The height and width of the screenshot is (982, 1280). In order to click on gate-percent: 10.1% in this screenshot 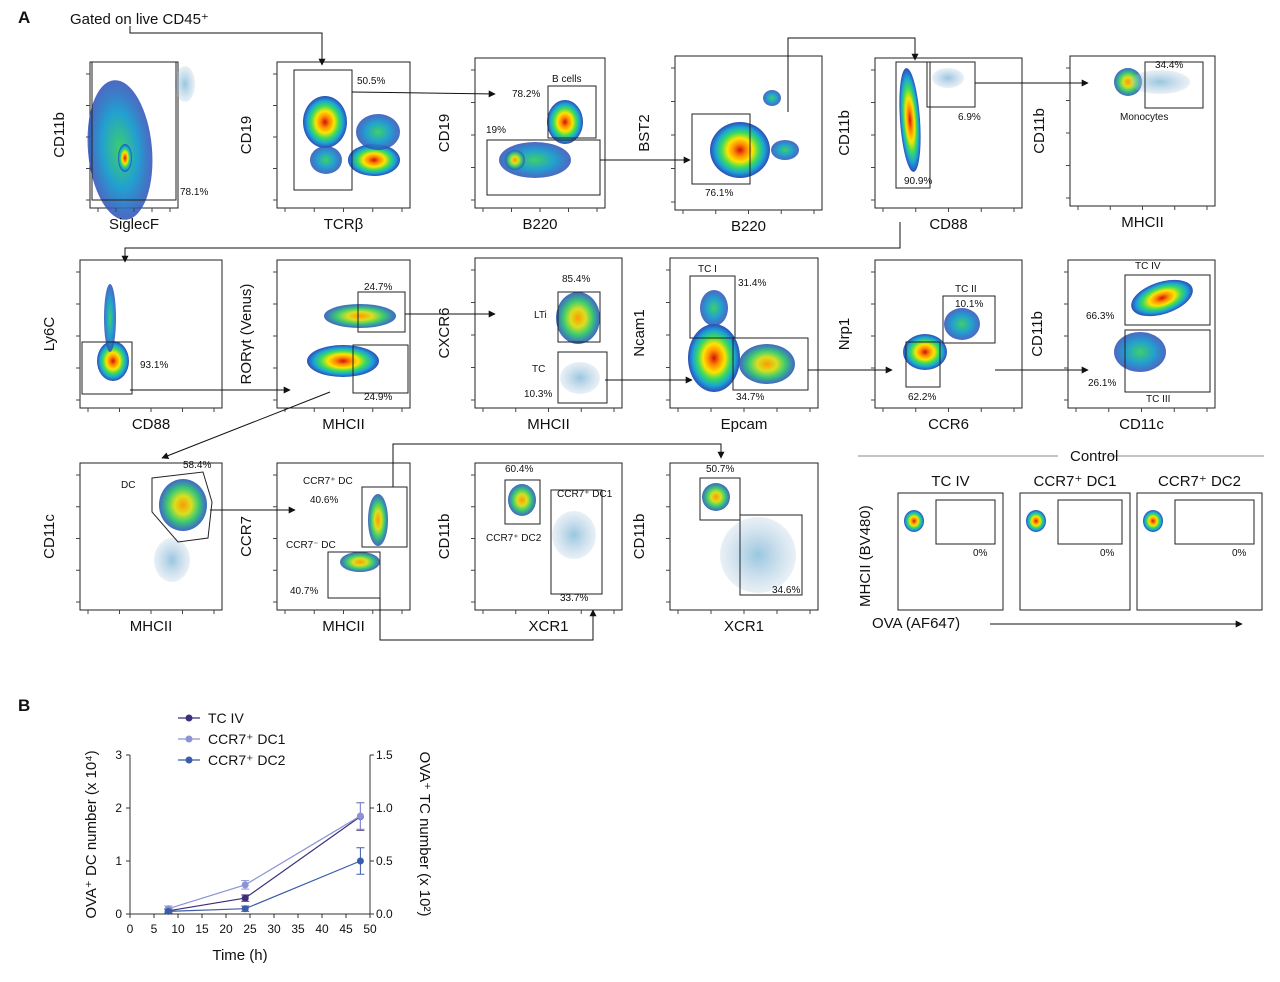, I will do `click(969, 304)`.